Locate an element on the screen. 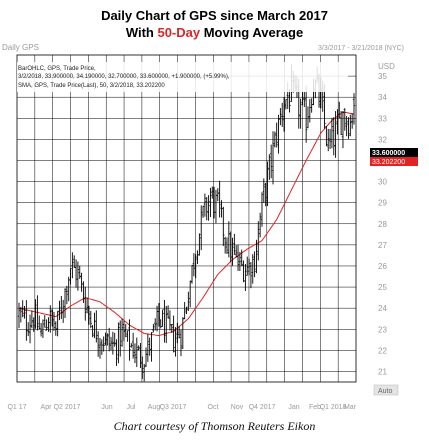 This screenshot has height=440, width=429. x-tick-label: Q3 2017 is located at coordinates (173, 407).